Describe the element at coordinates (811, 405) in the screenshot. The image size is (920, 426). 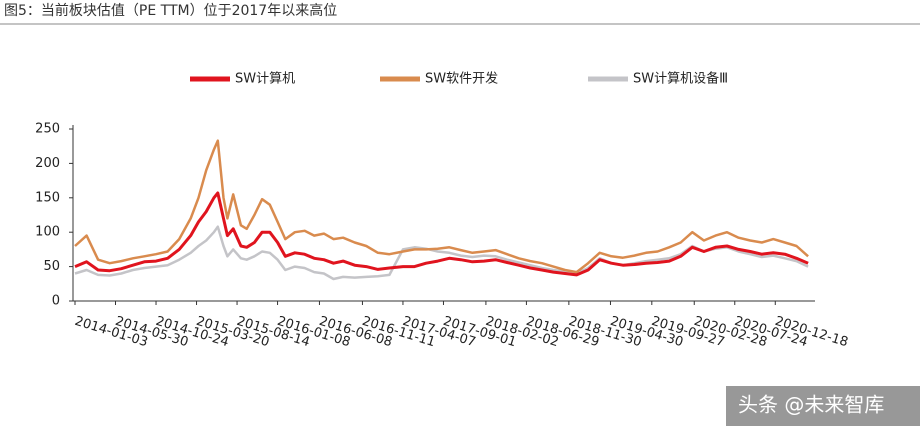
I see `watermark: 头条 @未来智库` at that location.